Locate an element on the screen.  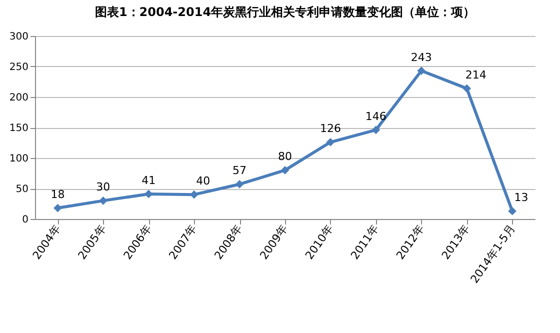
y-tick-label: 0 is located at coordinates (25, 220).